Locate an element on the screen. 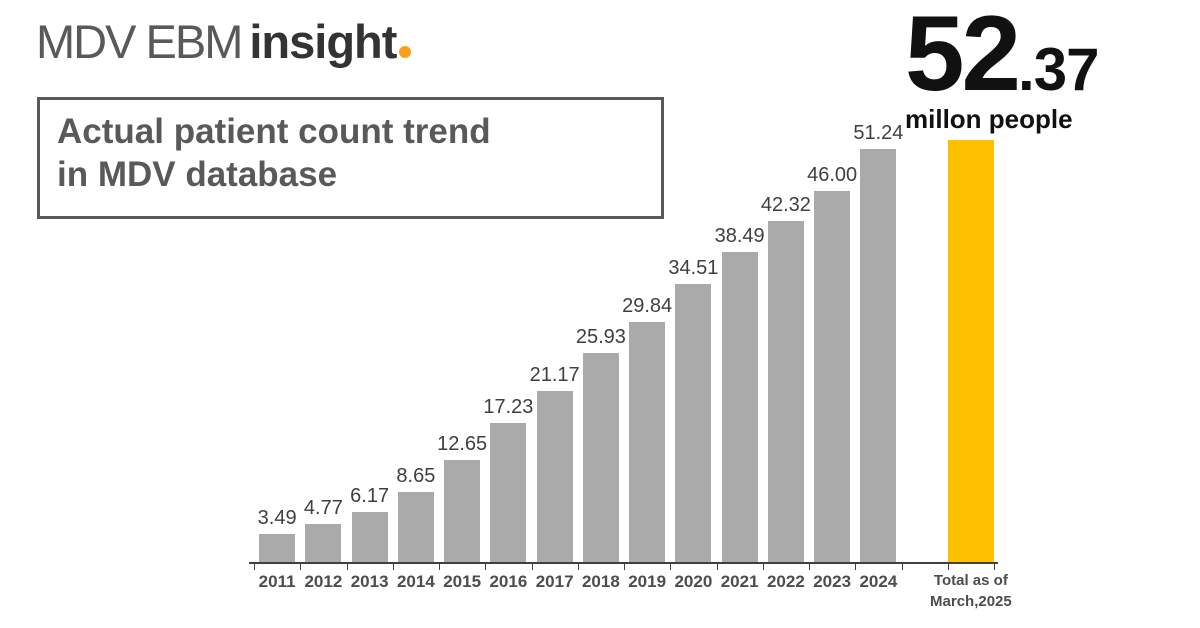 The height and width of the screenshot is (628, 1200). brand-name: MDV EBM is located at coordinates (139, 41).